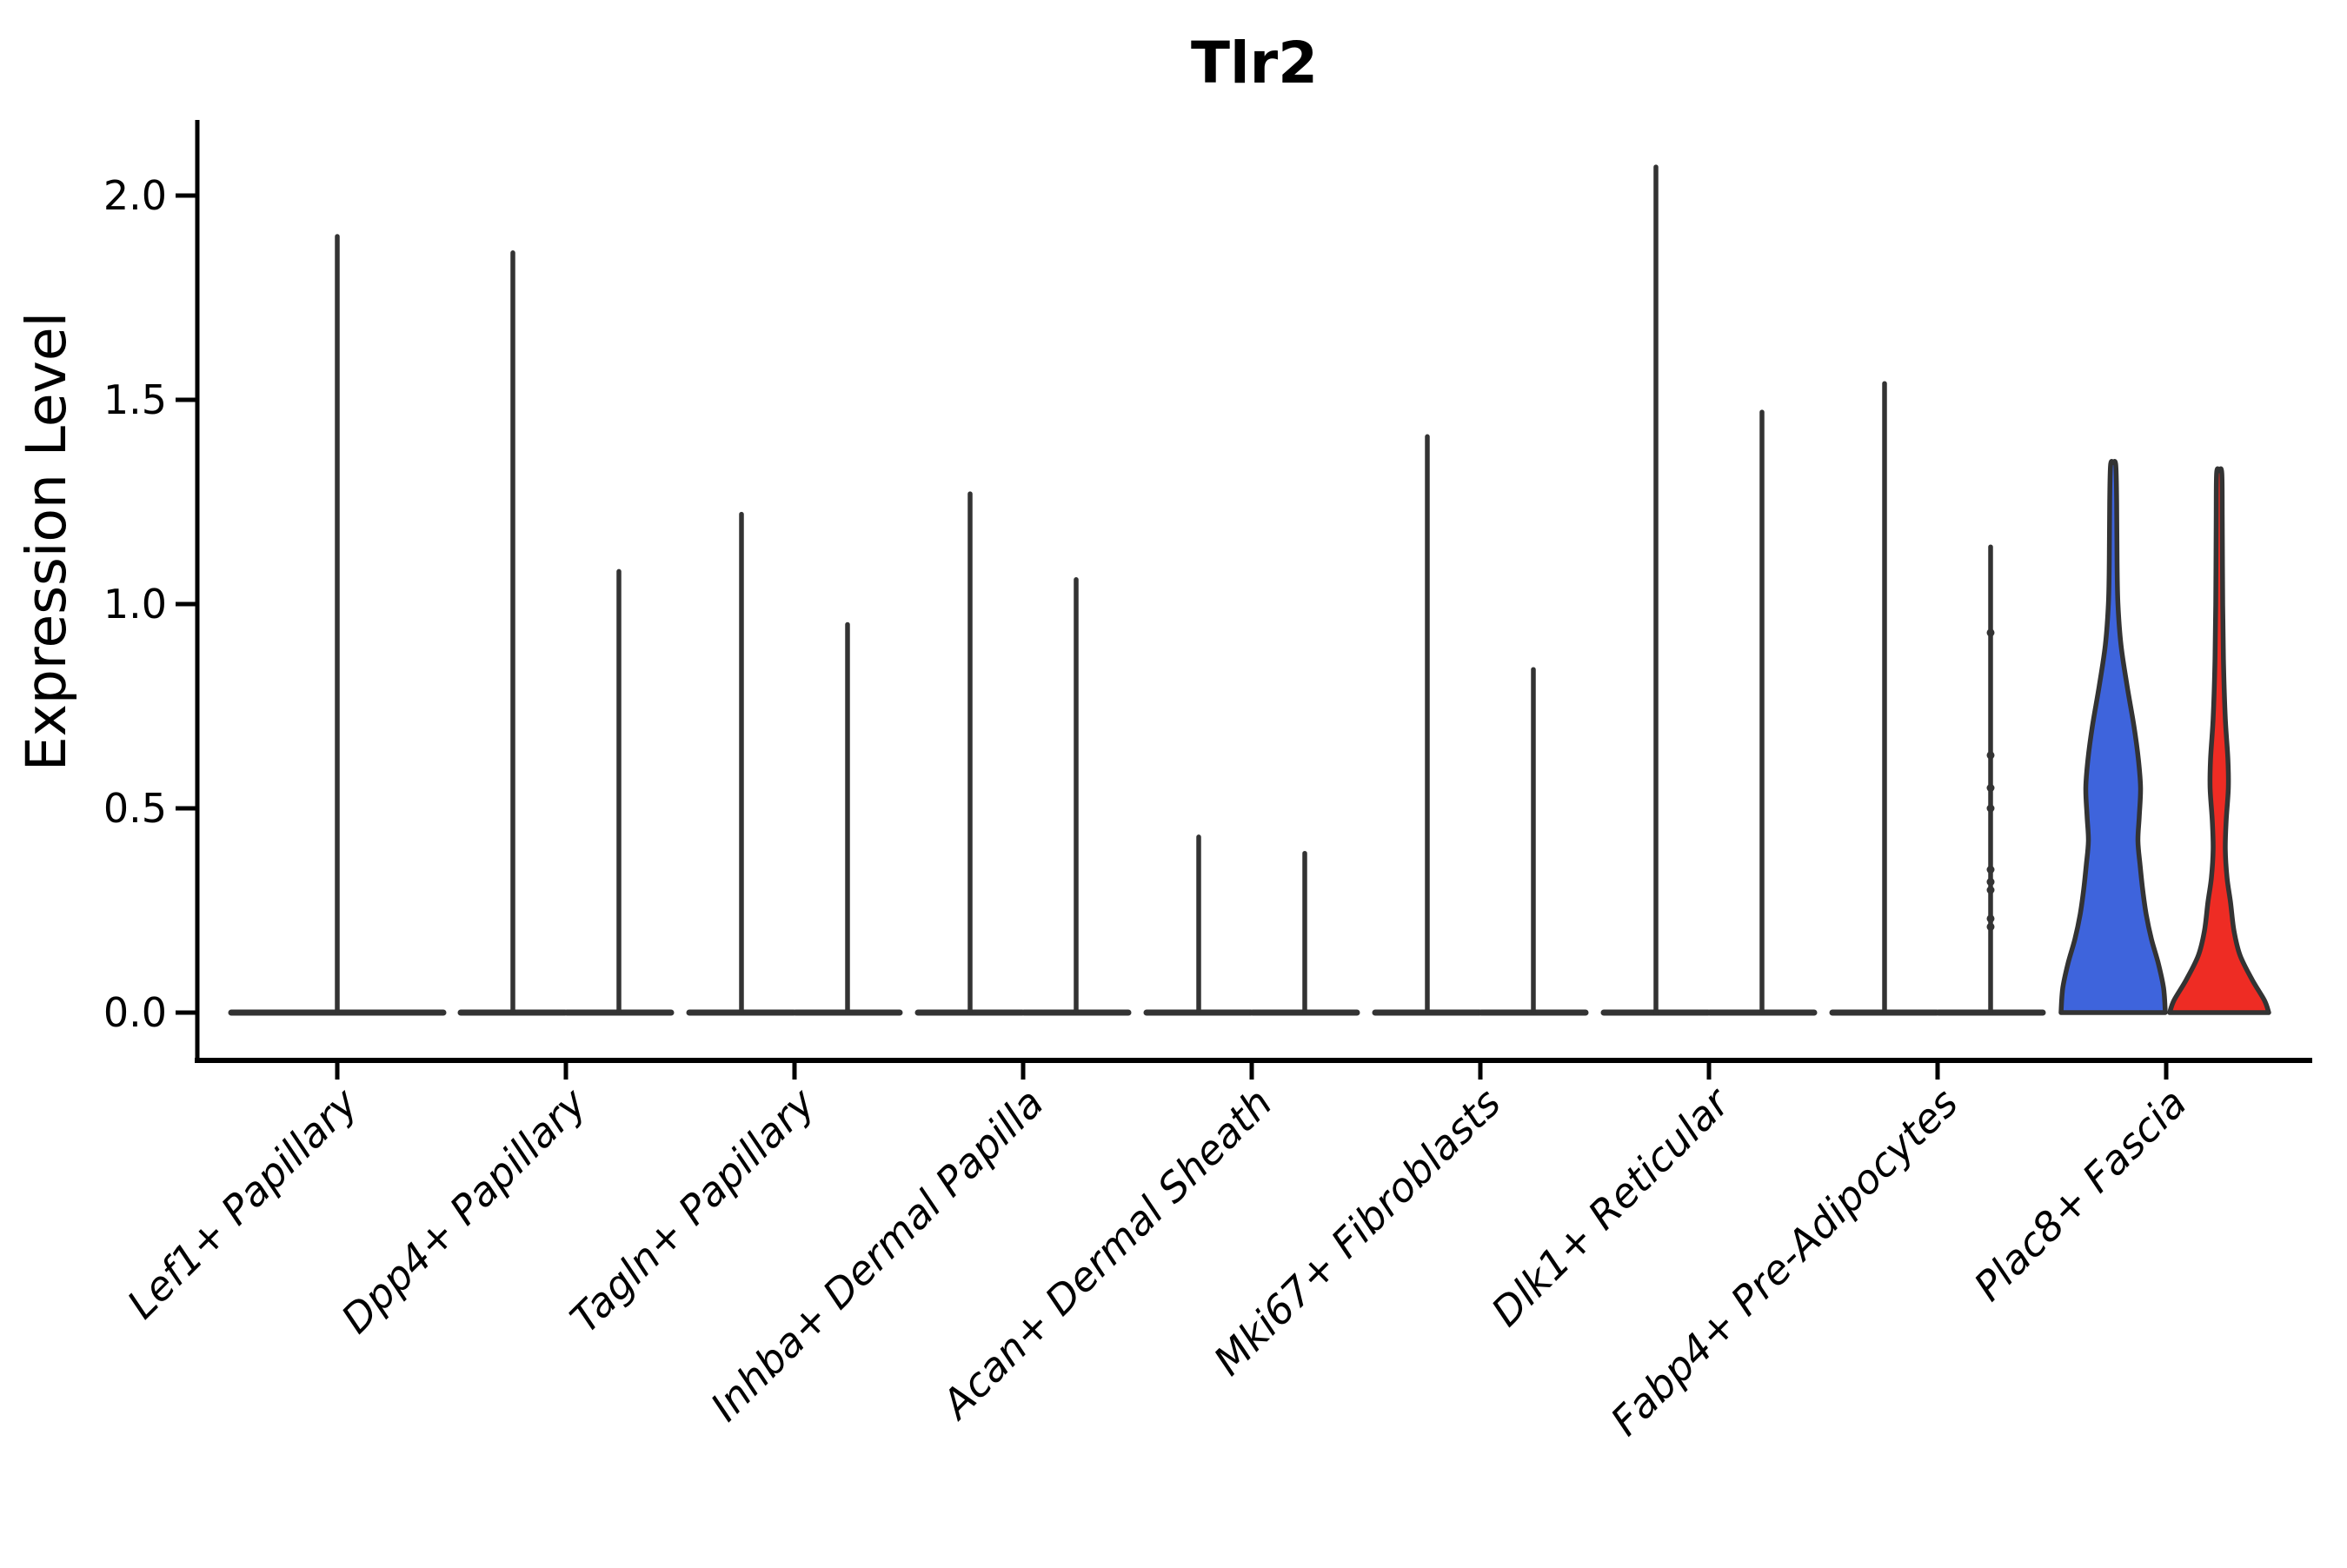  I want to click on x-category-label: Dpp4+ Papillary, so click(464, 1210).